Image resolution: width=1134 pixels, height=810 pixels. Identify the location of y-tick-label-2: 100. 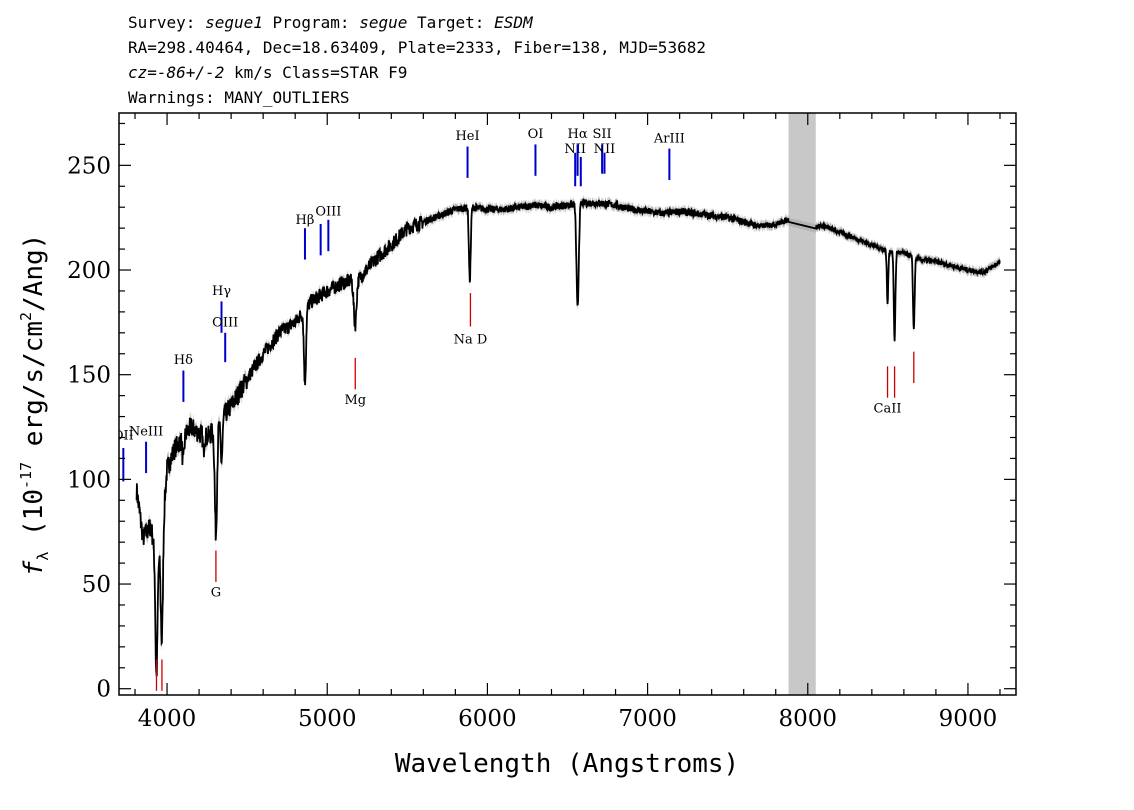
(89, 480).